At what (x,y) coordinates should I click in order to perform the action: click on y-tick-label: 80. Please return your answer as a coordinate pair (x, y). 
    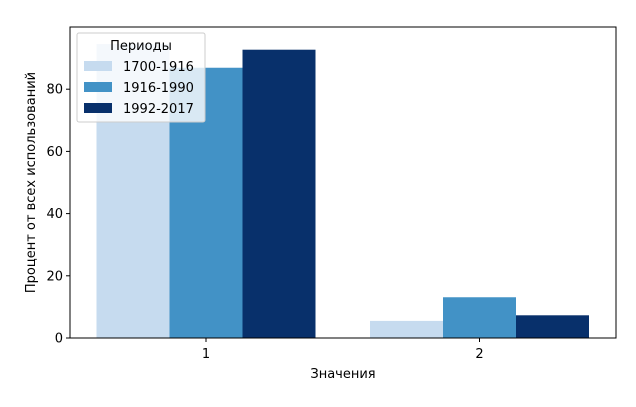
    Looking at the image, I should click on (54, 90).